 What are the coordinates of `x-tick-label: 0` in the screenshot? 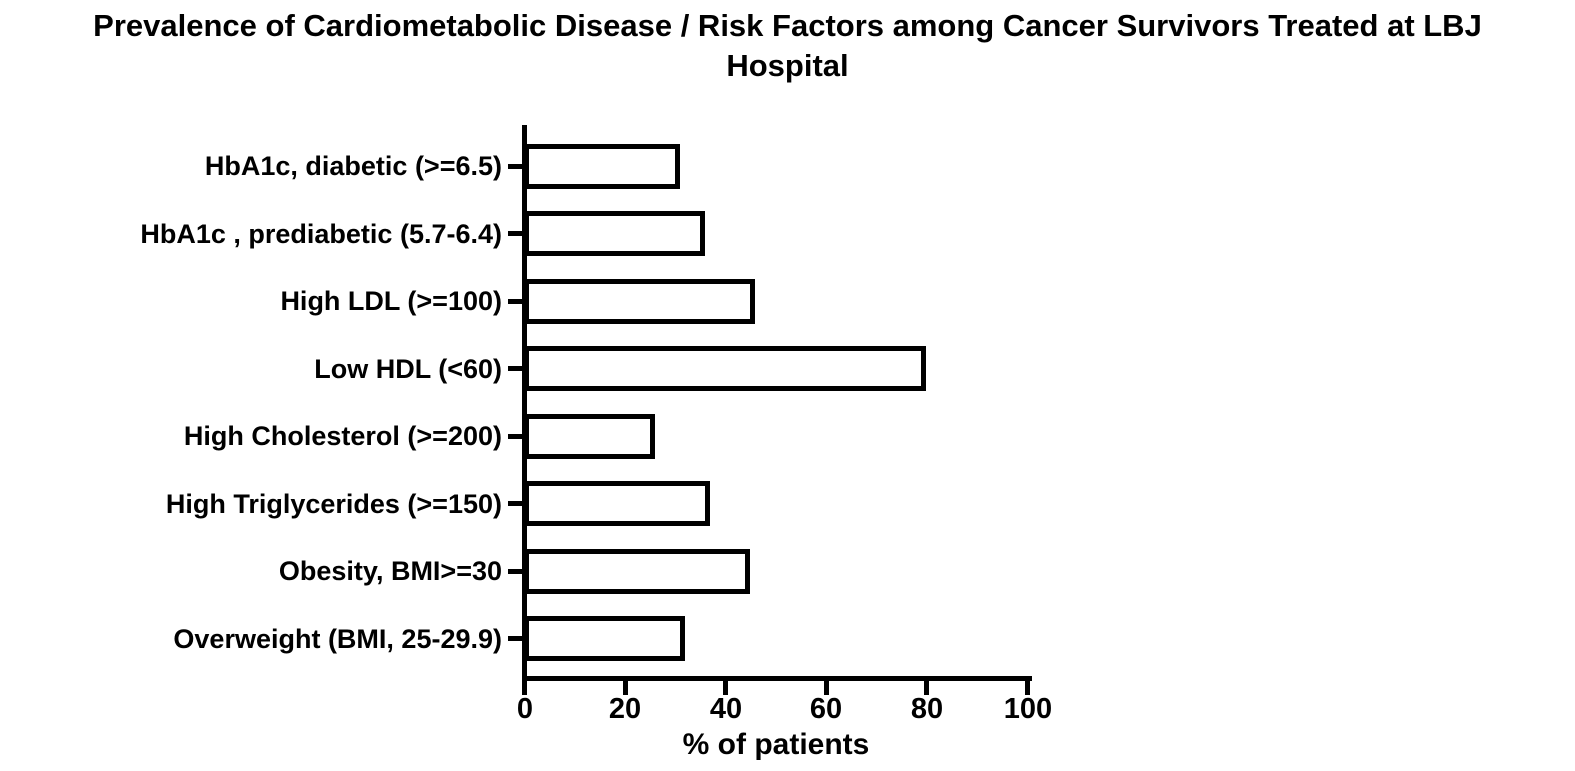 It's located at (525, 709).